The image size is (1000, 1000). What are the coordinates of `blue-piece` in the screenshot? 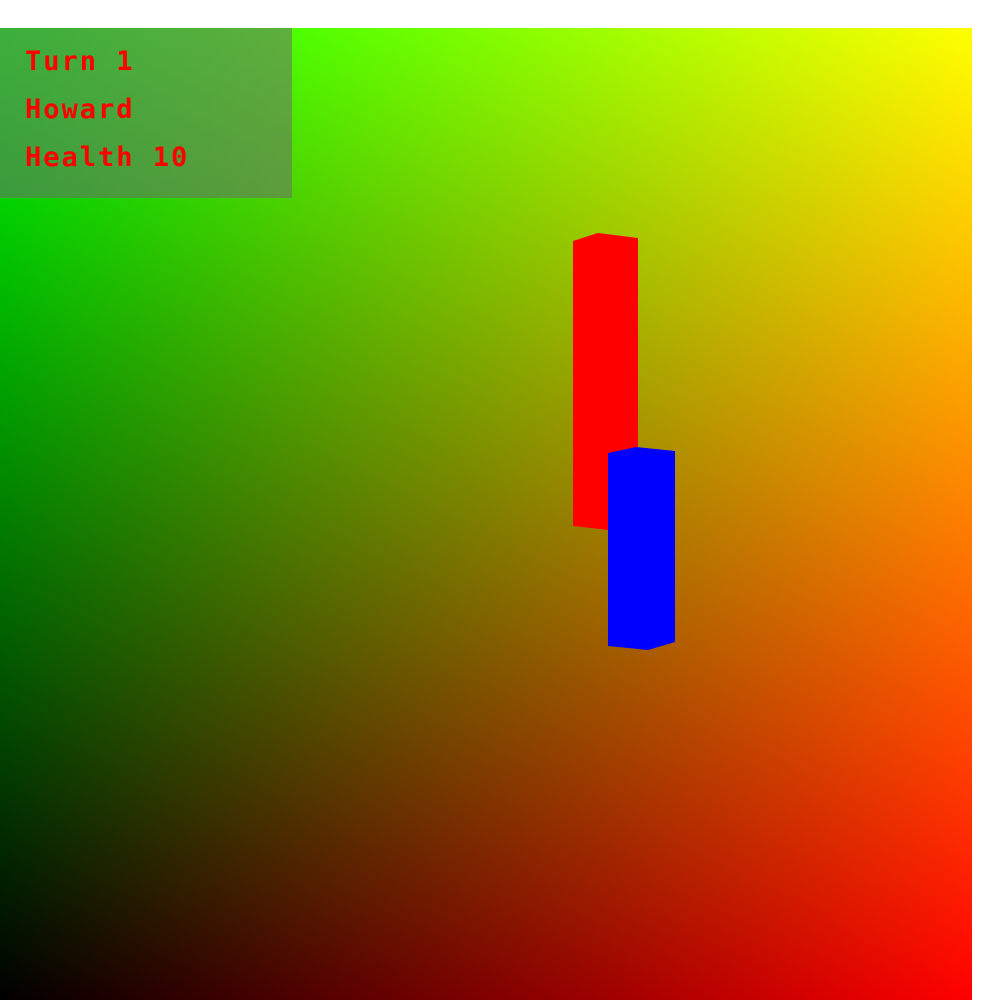 It's located at (641, 548).